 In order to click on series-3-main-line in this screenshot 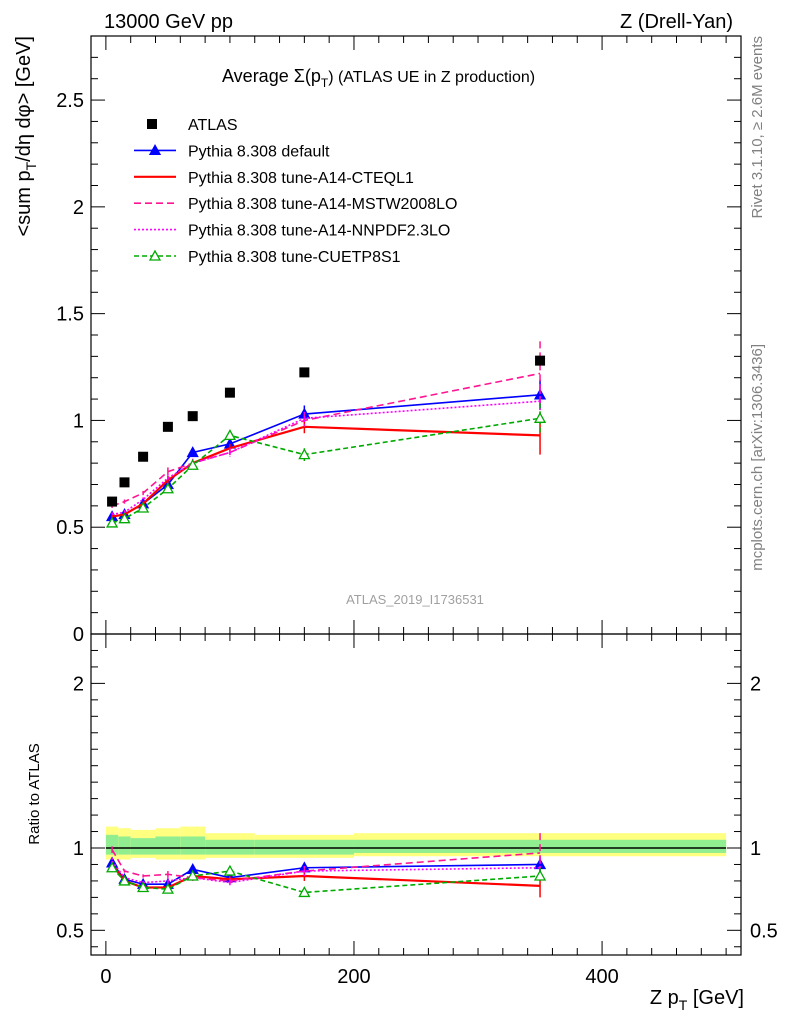, I will do `click(326, 458)`.